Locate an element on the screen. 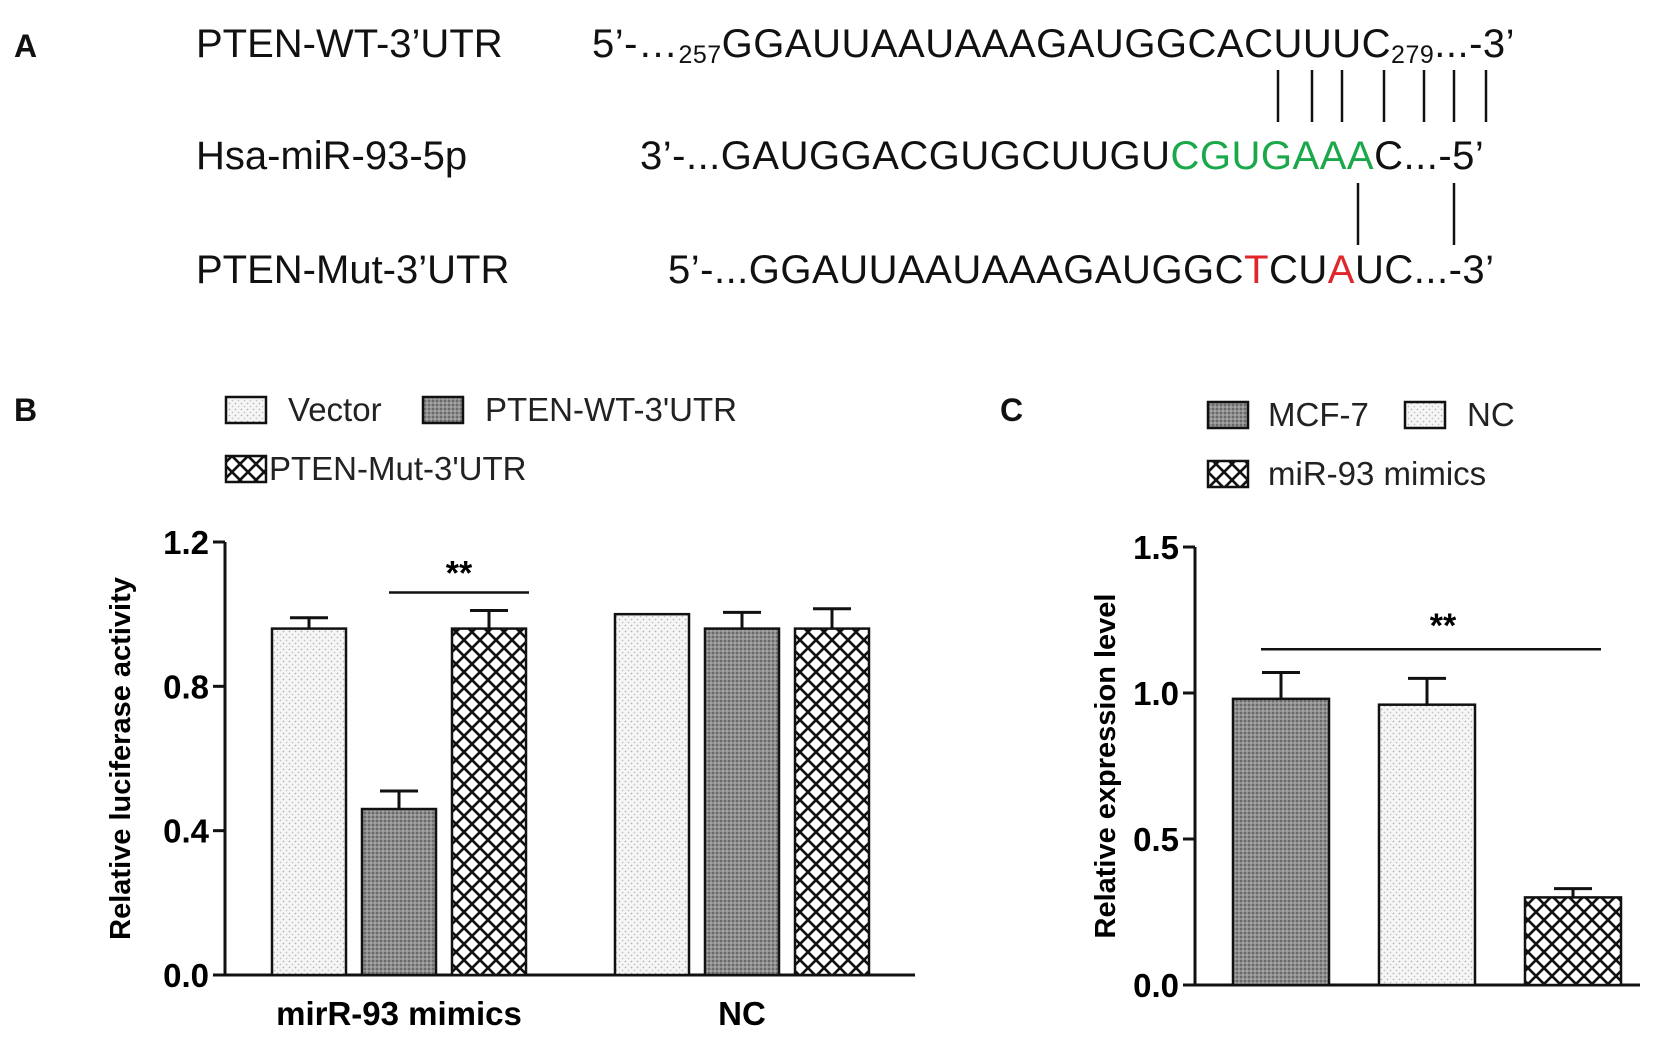  sequence-segment: 3’-...GAUGGACGUGCUUGU is located at coordinates (905, 156).